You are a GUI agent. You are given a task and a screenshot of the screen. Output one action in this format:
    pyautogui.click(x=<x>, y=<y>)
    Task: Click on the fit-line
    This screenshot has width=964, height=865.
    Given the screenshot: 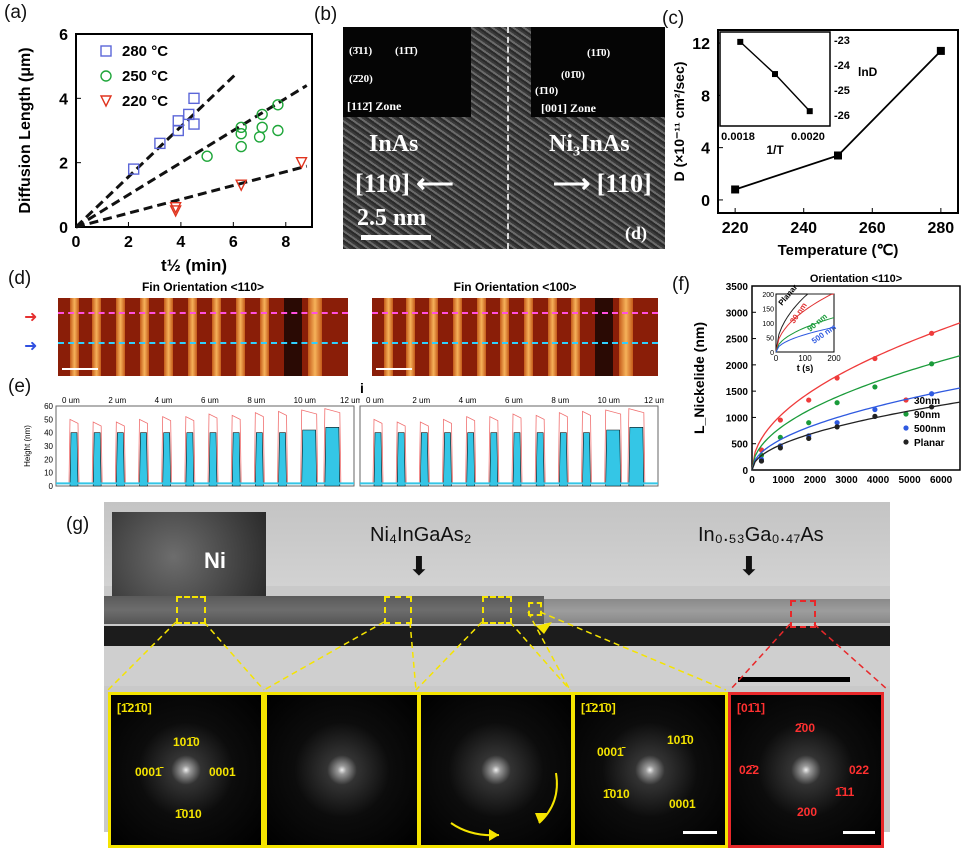 What is the action you would take?
    pyautogui.click(x=191, y=156)
    